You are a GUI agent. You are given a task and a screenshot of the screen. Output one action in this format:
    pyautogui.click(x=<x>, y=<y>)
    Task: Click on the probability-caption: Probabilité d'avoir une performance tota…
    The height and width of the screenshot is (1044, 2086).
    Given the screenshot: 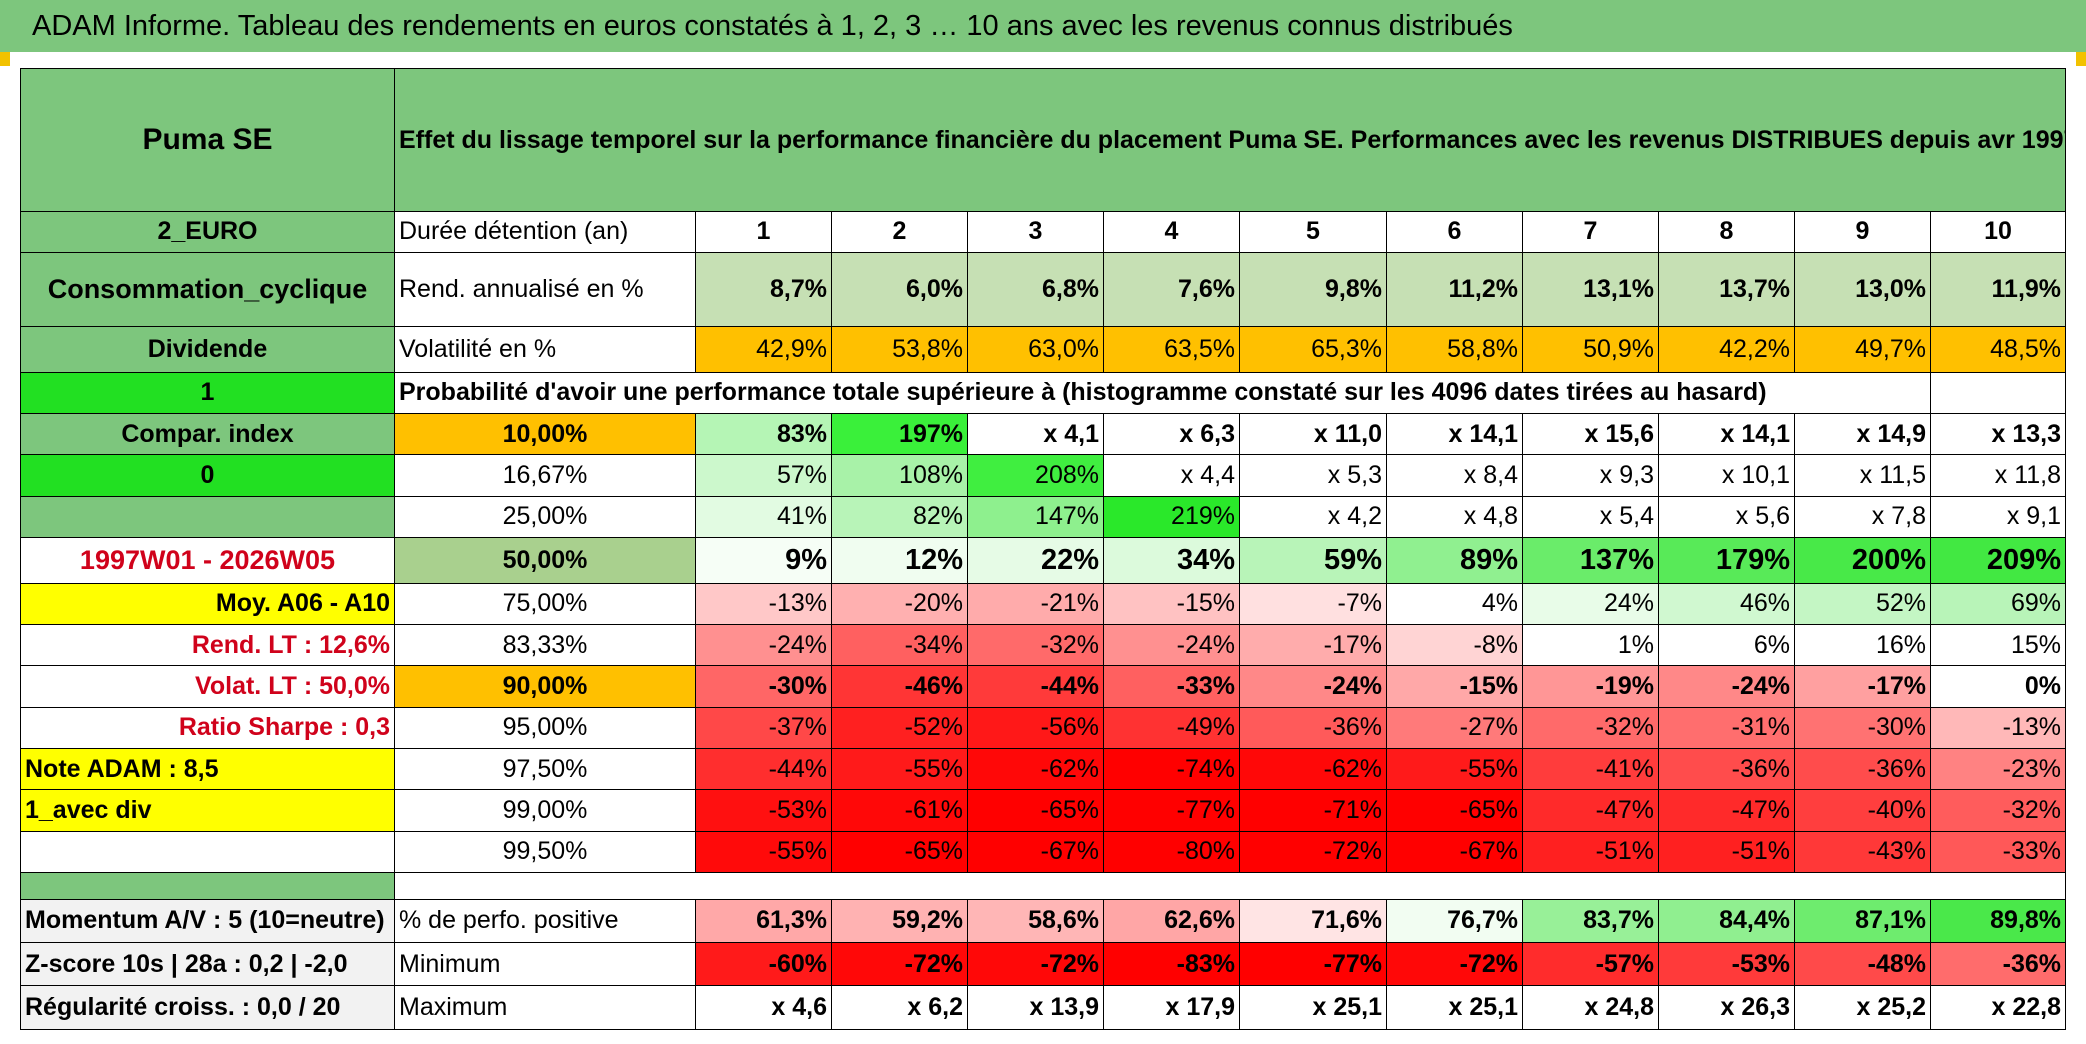 What is the action you would take?
    pyautogui.click(x=1094, y=393)
    